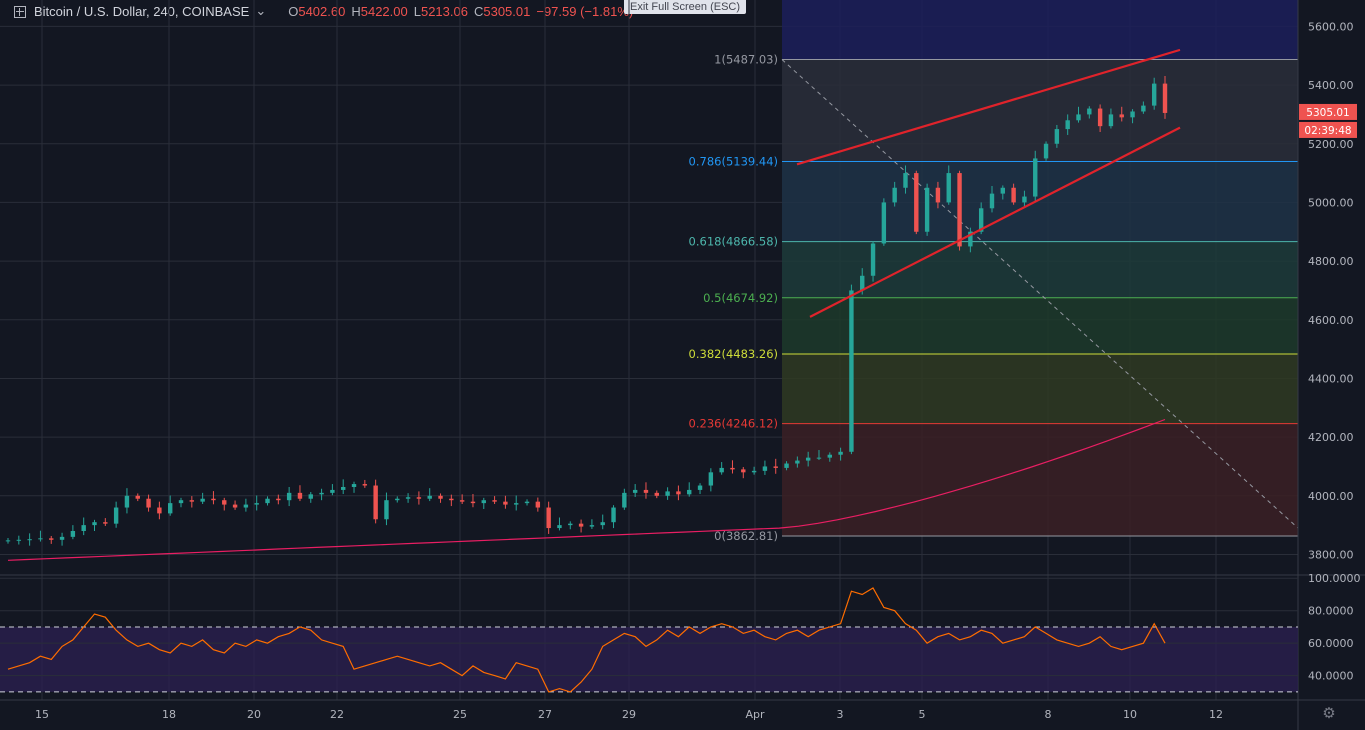  What do you see at coordinates (293, 11) in the screenshot?
I see `open-label: O` at bounding box center [293, 11].